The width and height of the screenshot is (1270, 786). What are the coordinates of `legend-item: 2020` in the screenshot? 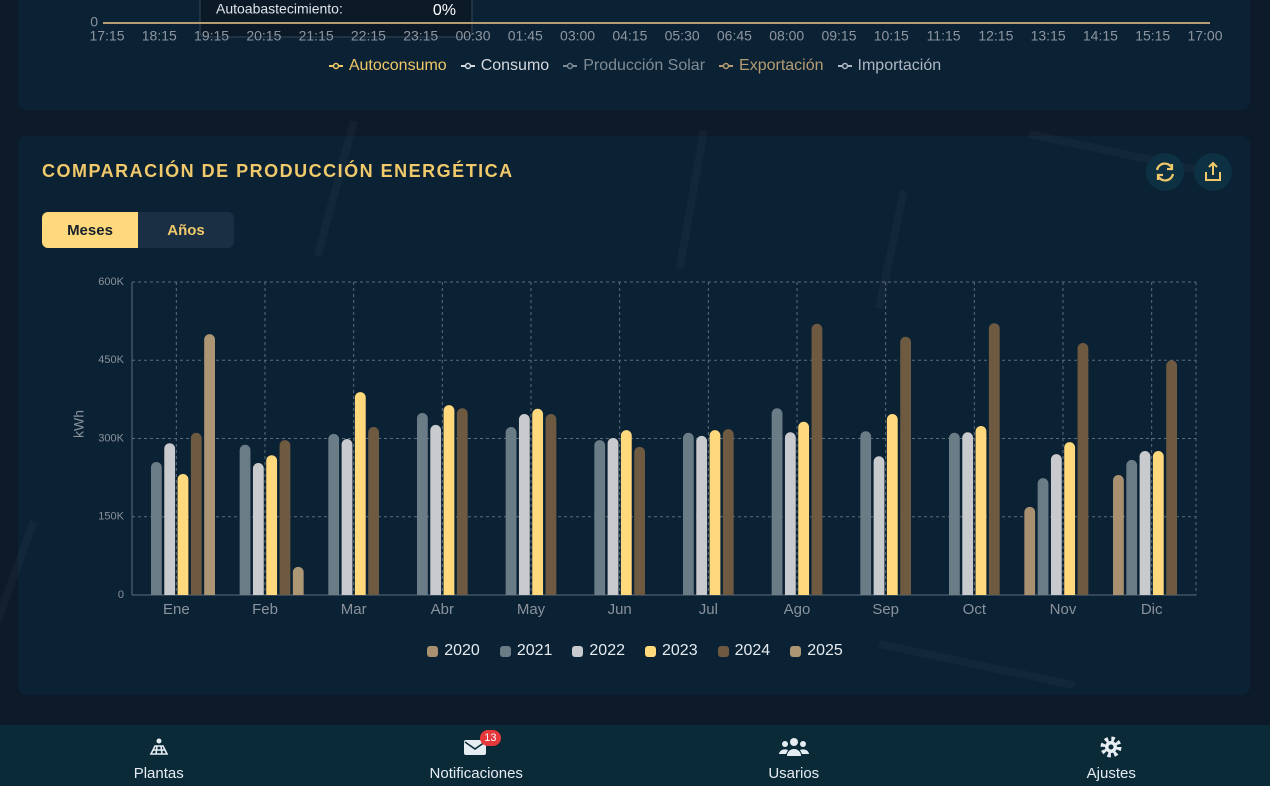 It's located at (453, 651).